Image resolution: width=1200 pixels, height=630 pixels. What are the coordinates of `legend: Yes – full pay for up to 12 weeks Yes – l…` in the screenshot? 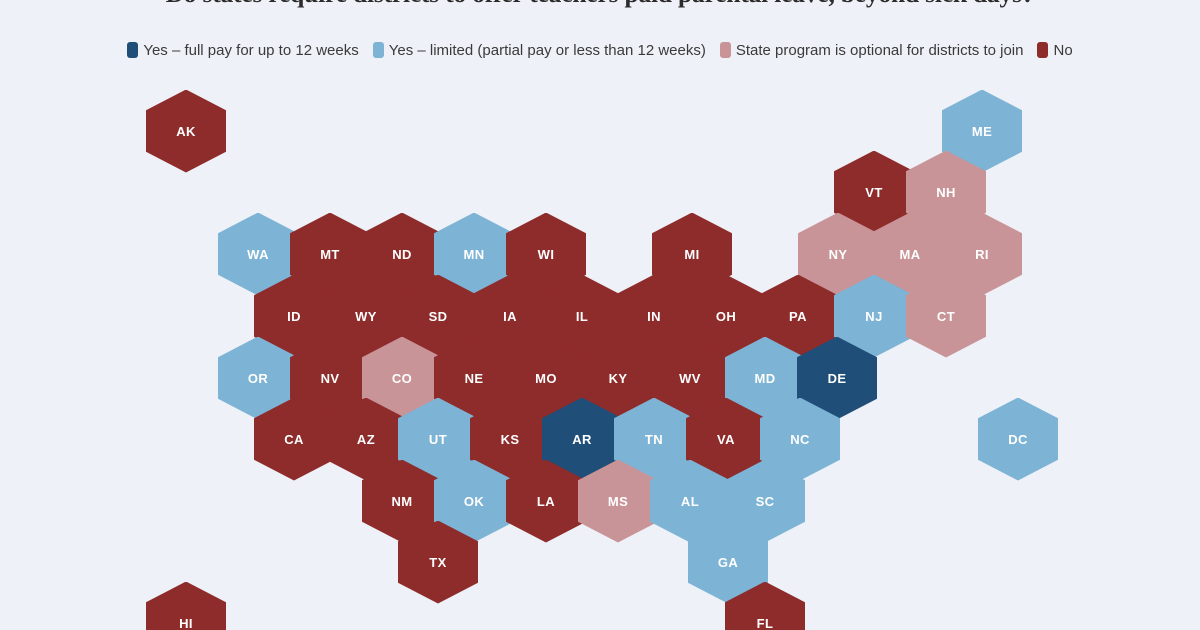 It's located at (600, 50).